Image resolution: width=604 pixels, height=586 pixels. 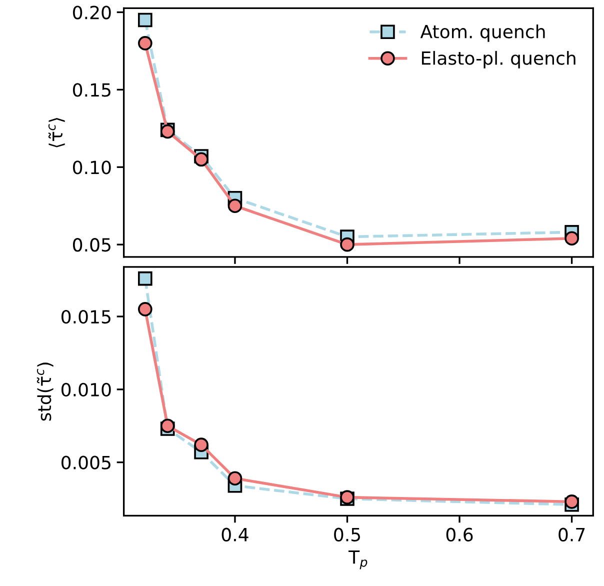 What do you see at coordinates (86, 389) in the screenshot?
I see `y-tick-label: 0.010` at bounding box center [86, 389].